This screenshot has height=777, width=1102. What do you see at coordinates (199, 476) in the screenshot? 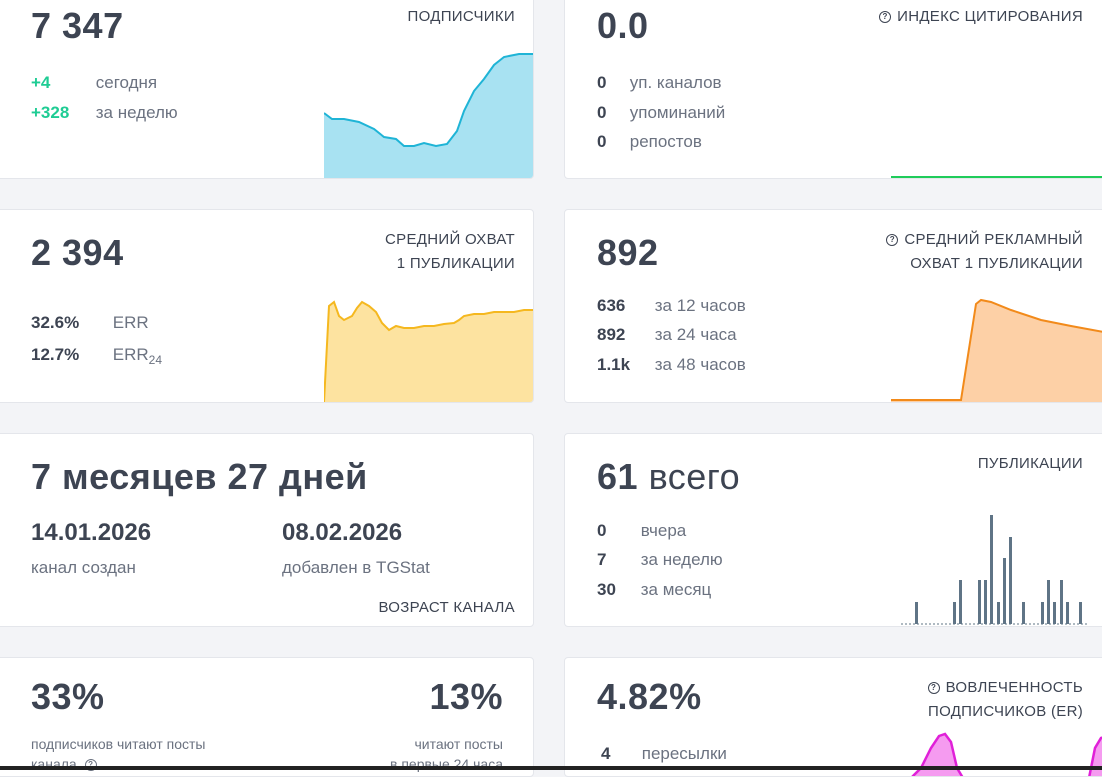
I see `age-value: 7 месяцев 27 дней` at bounding box center [199, 476].